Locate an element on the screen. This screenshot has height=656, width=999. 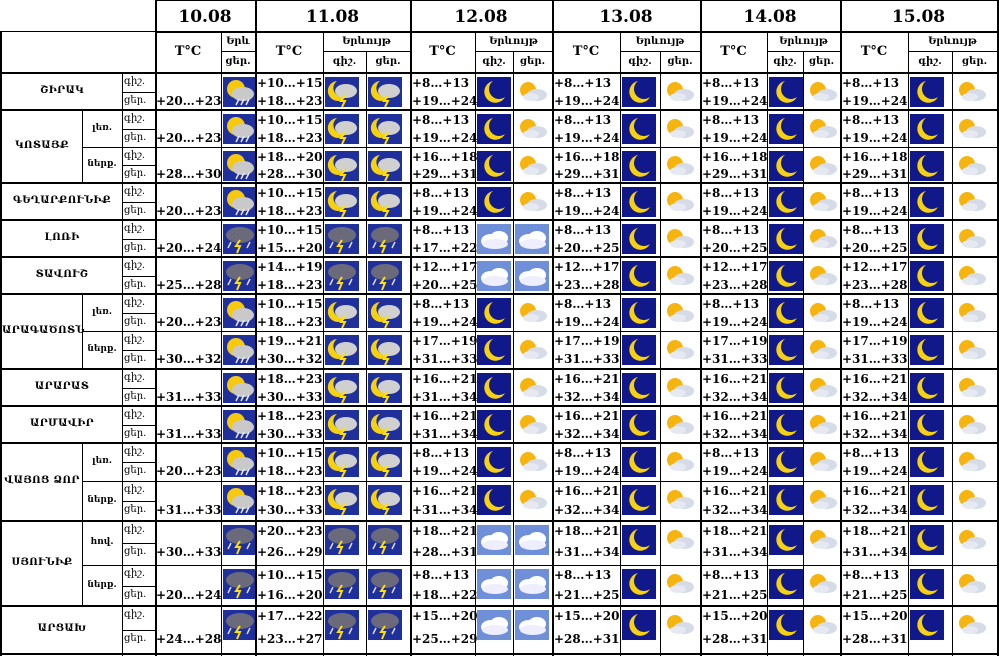
temp-range: +31…+33 is located at coordinates (189, 510).